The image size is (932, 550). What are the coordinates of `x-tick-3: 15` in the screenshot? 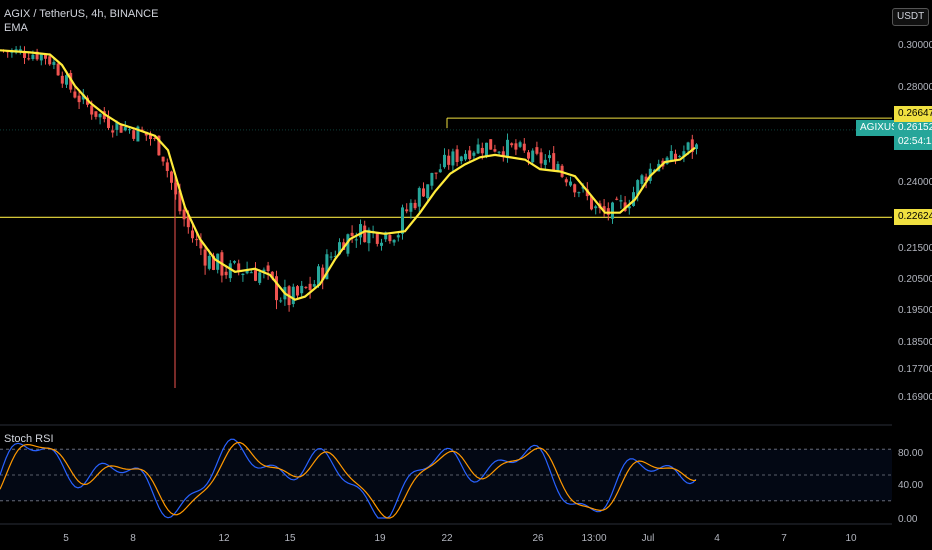 It's located at (290, 538).